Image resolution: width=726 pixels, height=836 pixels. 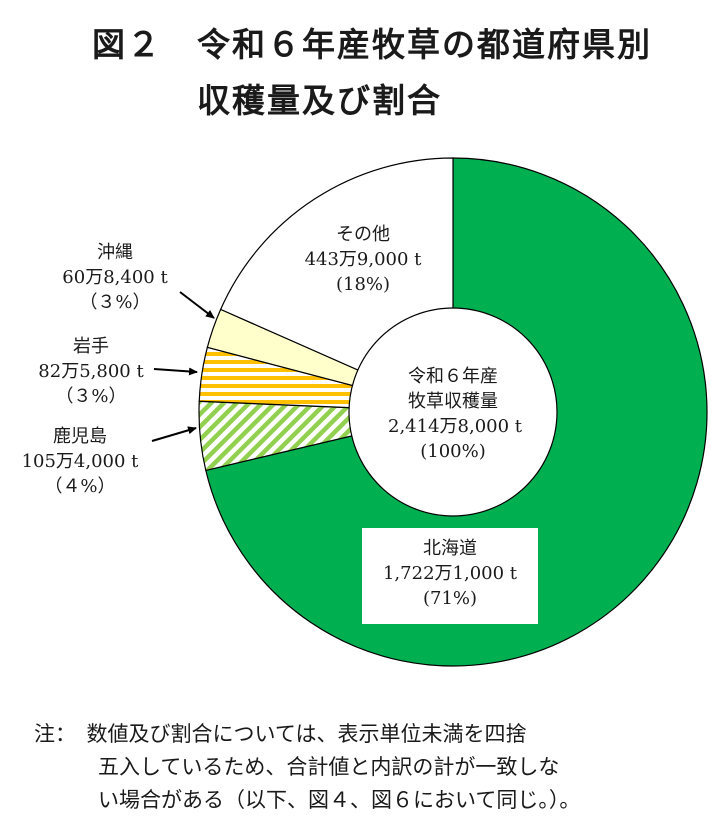 What do you see at coordinates (339, 800) in the screenshot?
I see `footnote-line3: い場合がある（以下、図４、図６において同じ。）。` at bounding box center [339, 800].